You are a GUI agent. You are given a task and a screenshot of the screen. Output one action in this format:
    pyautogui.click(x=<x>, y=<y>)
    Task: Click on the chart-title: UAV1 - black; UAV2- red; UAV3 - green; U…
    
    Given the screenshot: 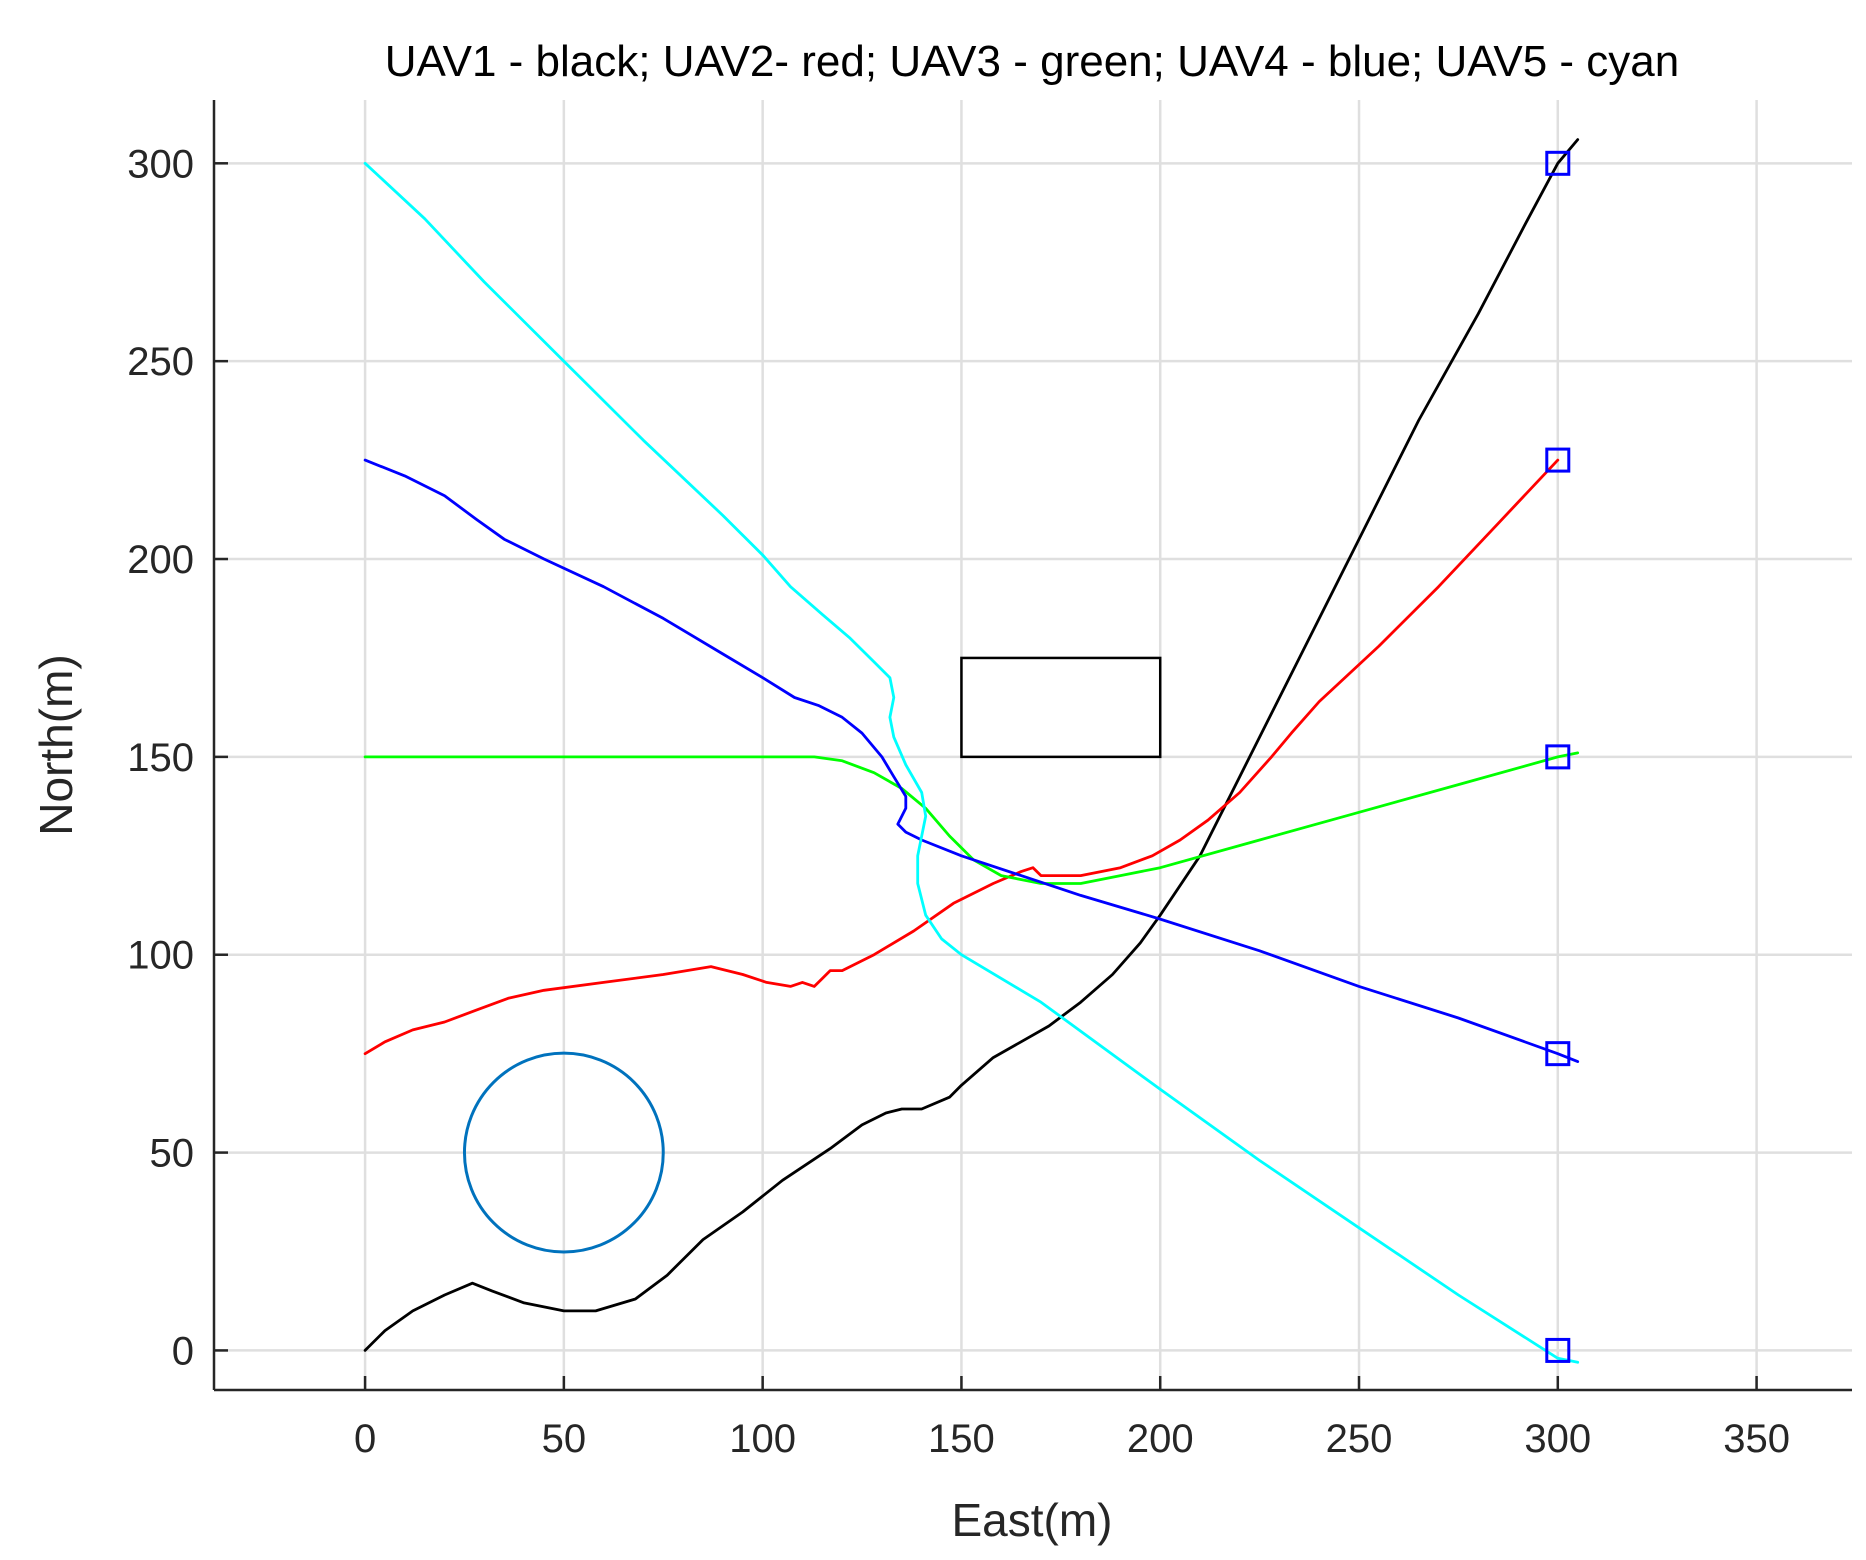 What is the action you would take?
    pyautogui.click(x=1032, y=61)
    